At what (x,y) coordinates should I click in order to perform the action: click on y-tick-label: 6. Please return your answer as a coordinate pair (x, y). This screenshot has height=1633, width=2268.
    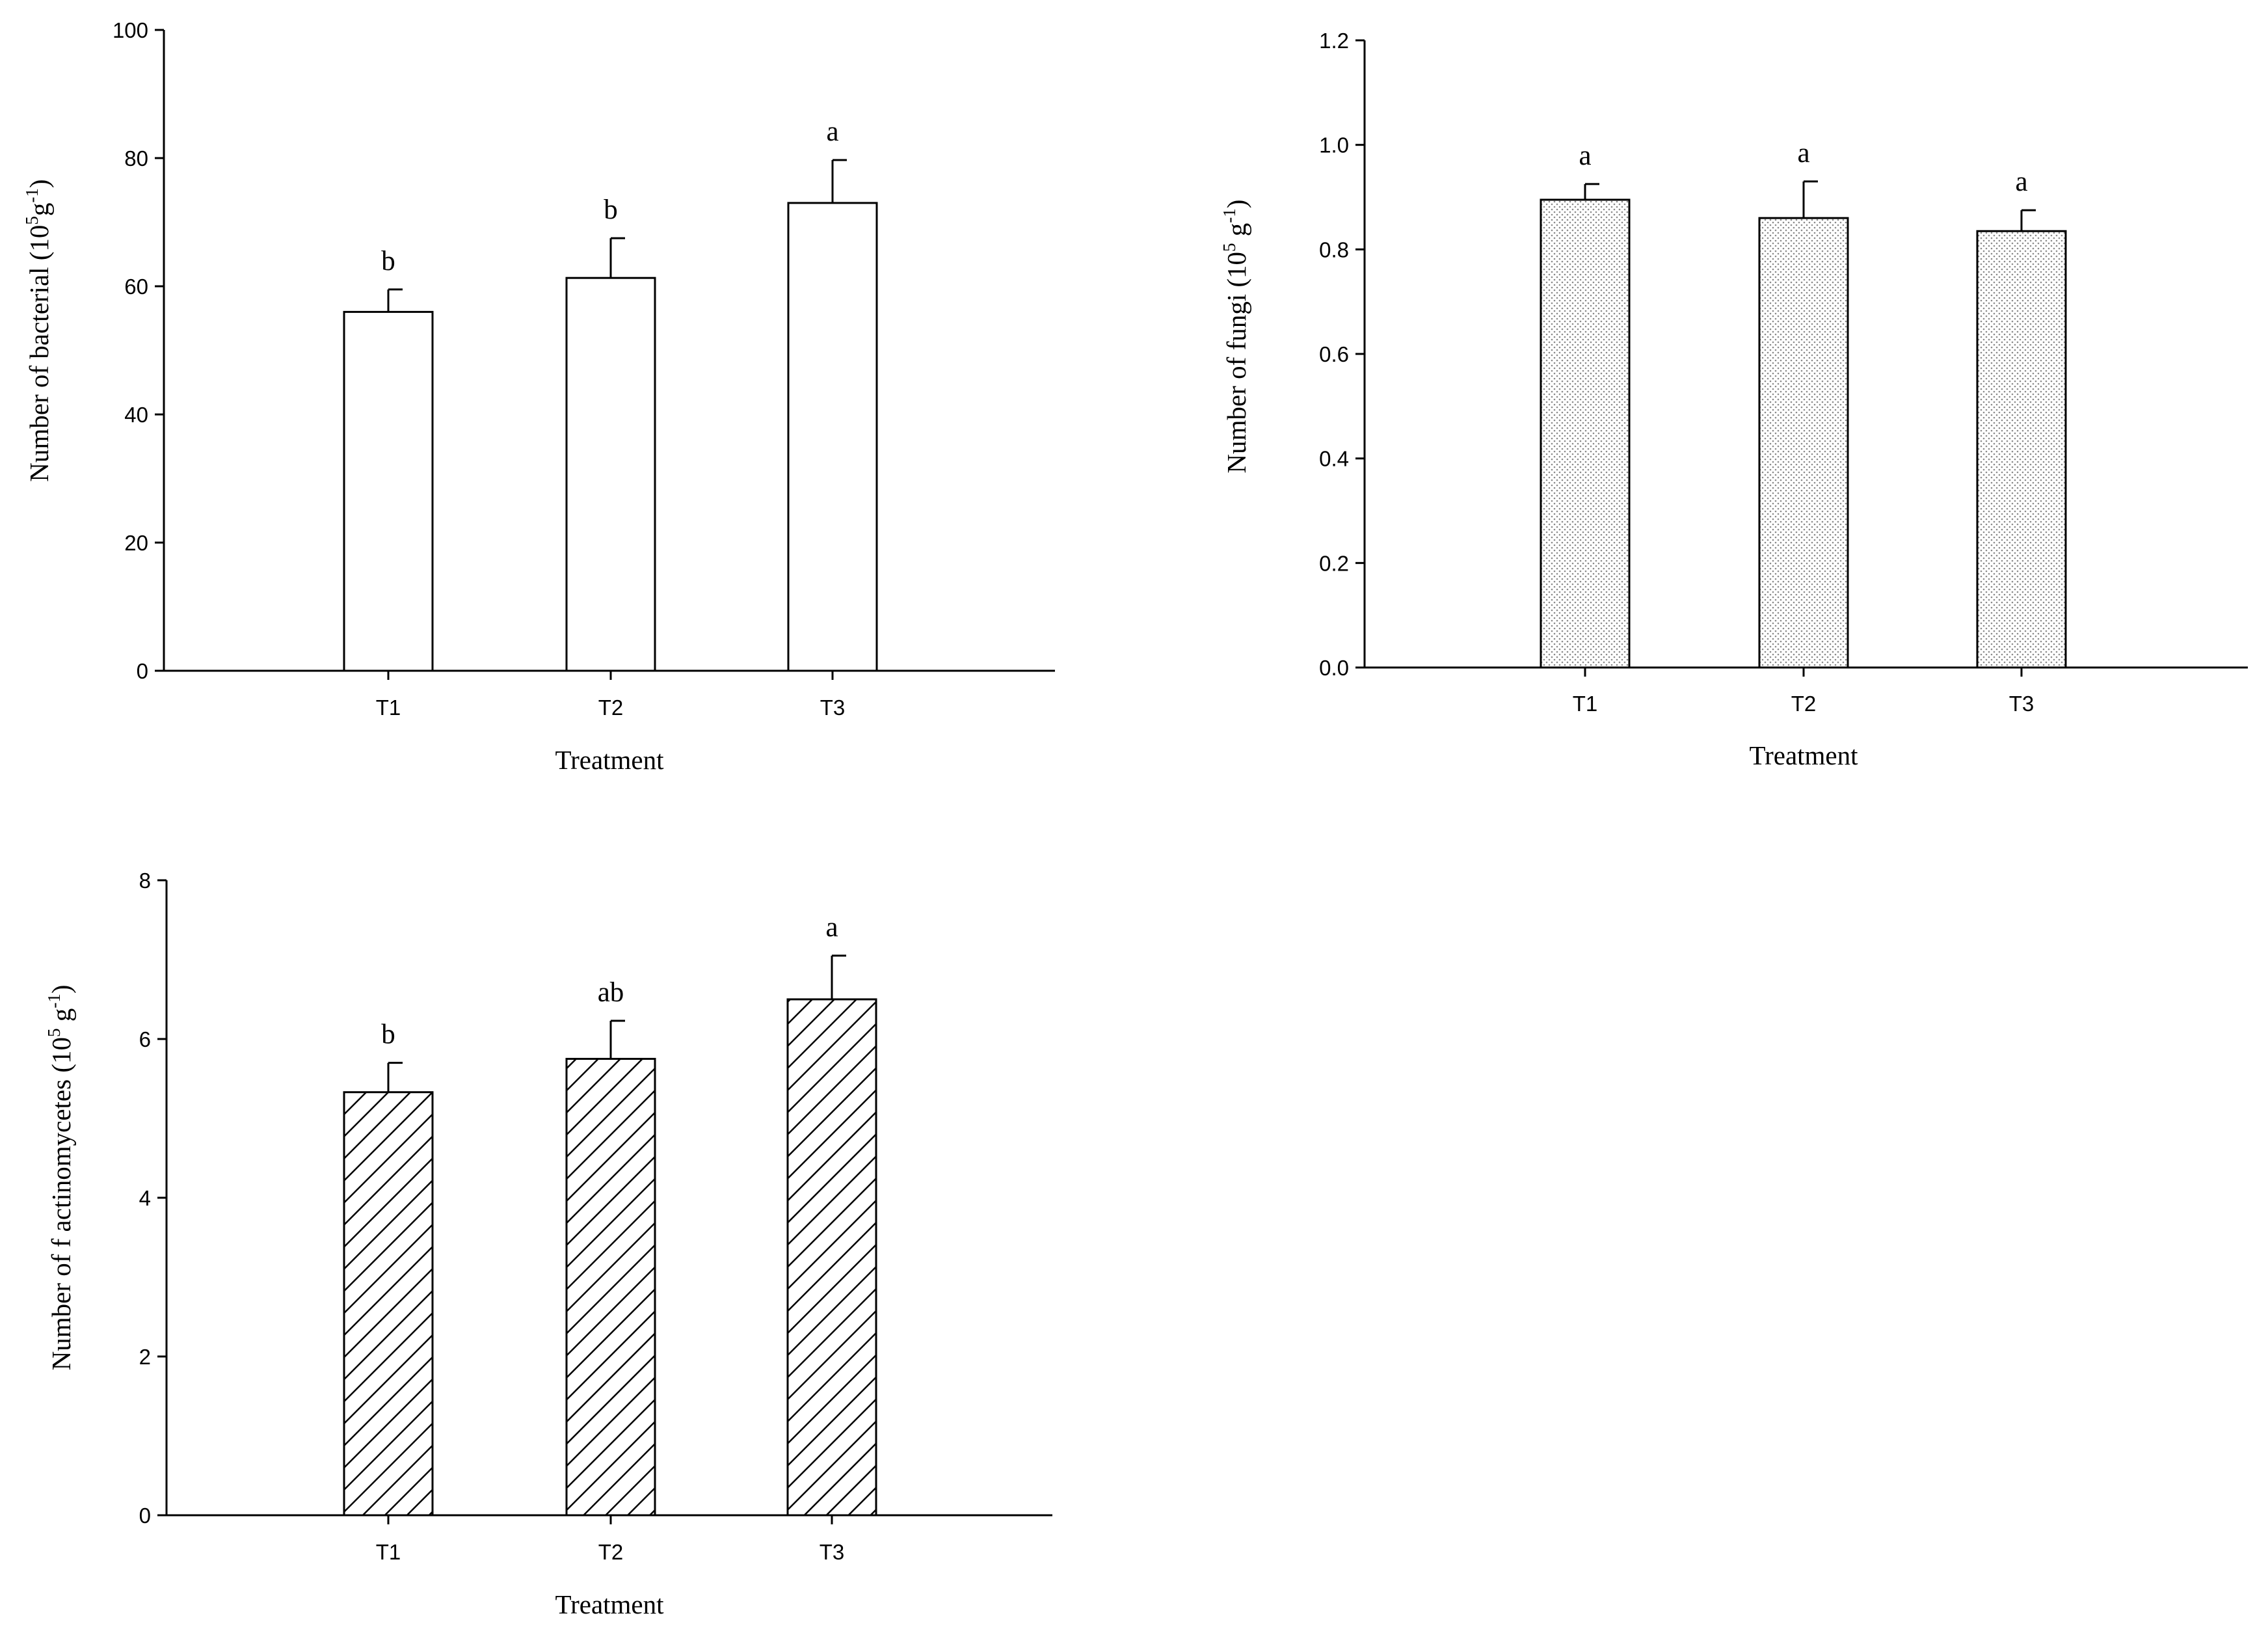
    Looking at the image, I should click on (145, 1039).